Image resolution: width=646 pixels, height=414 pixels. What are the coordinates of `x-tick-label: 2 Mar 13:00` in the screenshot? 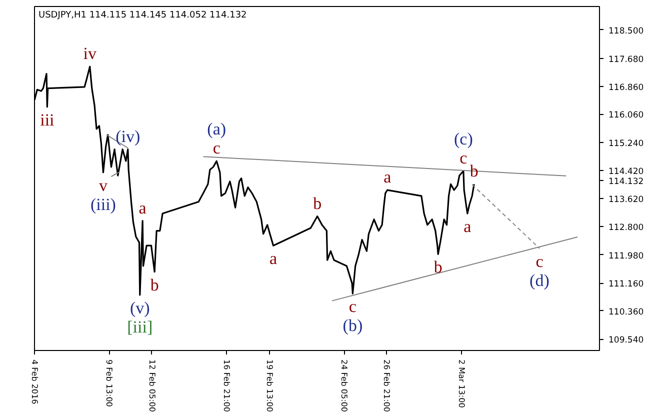 It's located at (461, 384).